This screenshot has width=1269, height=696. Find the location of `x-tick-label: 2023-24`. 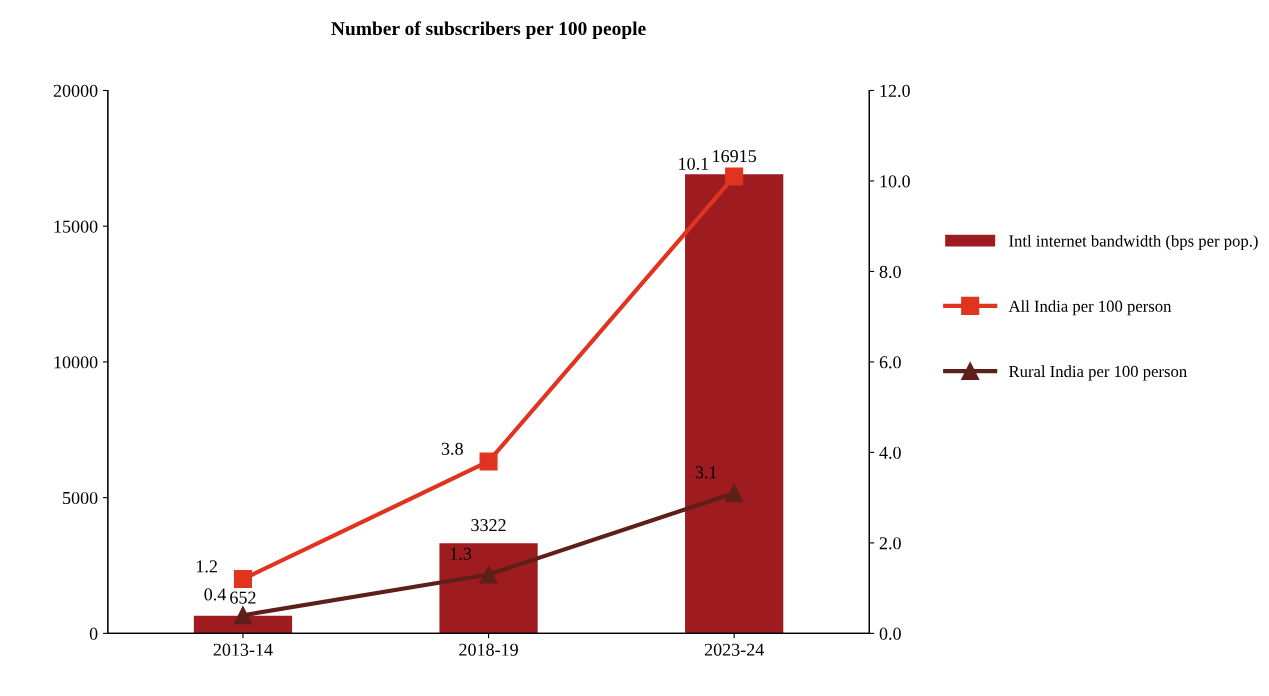

x-tick-label: 2023-24 is located at coordinates (734, 649).